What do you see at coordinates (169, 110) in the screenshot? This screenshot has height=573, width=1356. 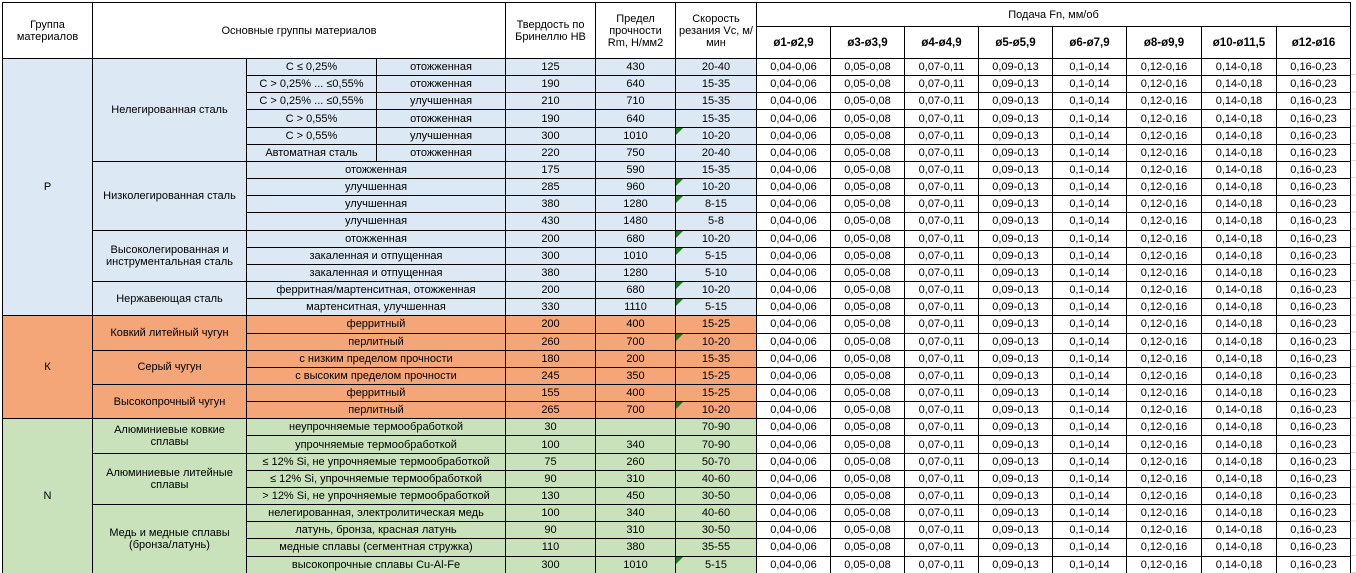 I see `subgroup-name-cell: Нелегированная сталь` at bounding box center [169, 110].